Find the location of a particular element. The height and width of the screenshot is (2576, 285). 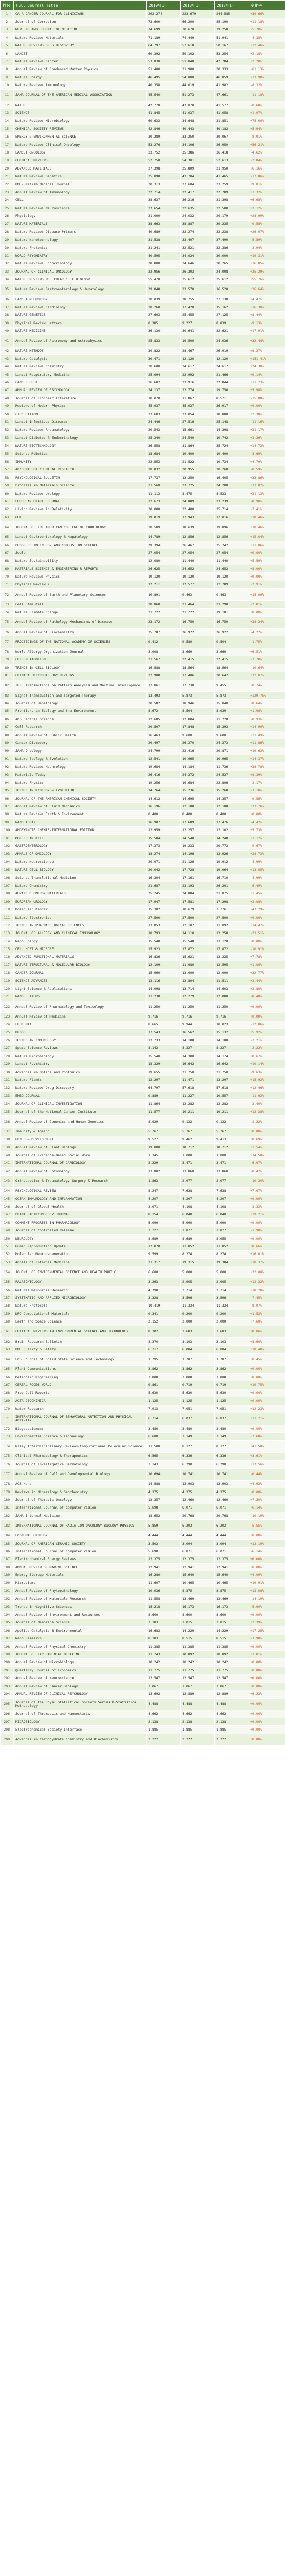

rank-cell: 45 is located at coordinates (7, 374).